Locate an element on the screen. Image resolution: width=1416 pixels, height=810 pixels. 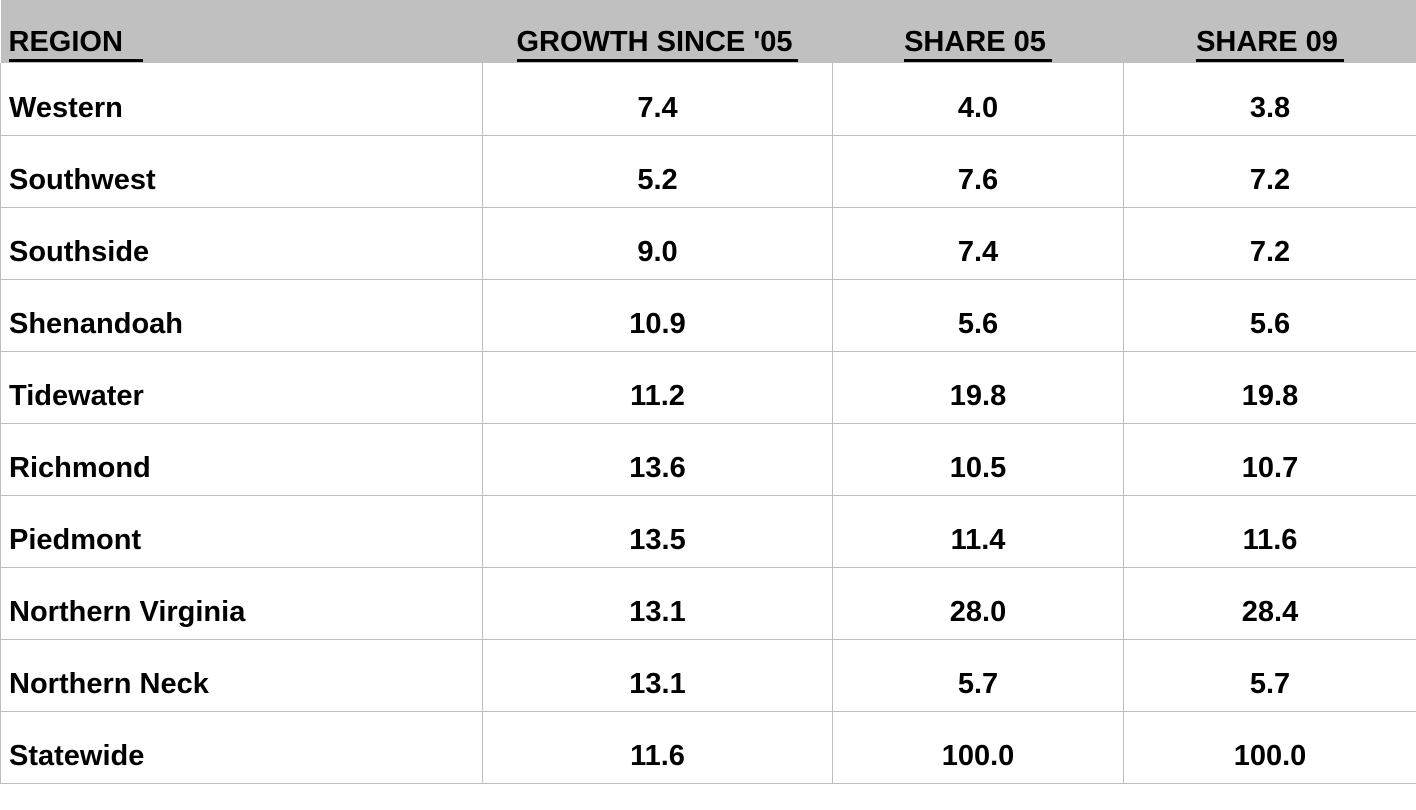
column-header-share-05: SHARE 05 is located at coordinates (978, 31).